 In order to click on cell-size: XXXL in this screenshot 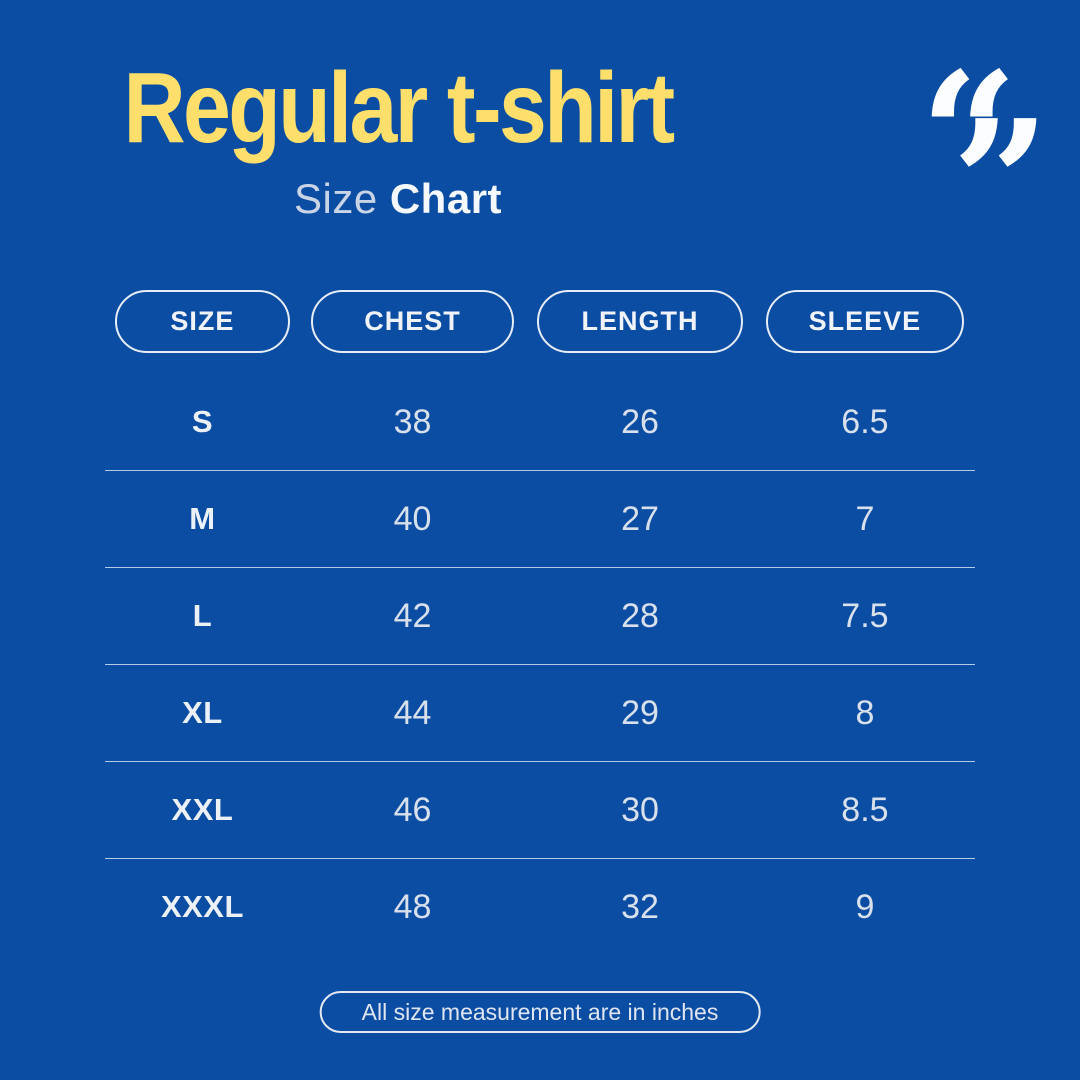, I will do `click(202, 906)`.